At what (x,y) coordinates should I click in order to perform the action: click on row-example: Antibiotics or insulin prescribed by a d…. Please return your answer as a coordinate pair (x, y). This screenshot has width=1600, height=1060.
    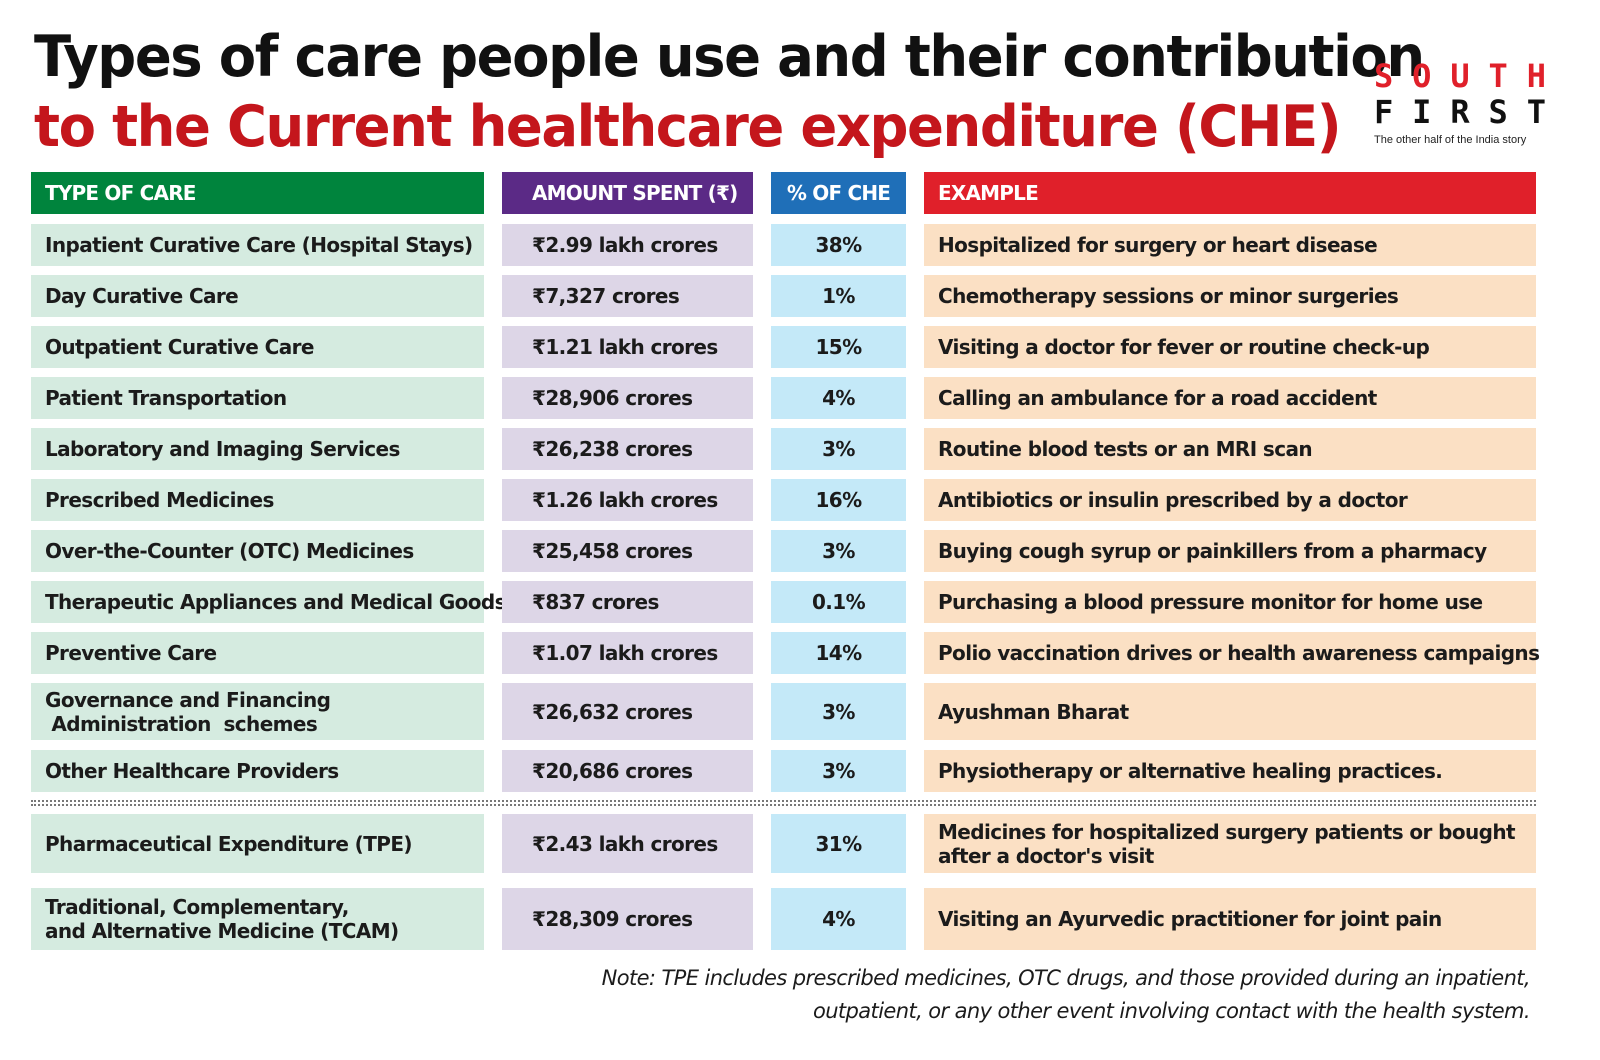
    Looking at the image, I should click on (1230, 500).